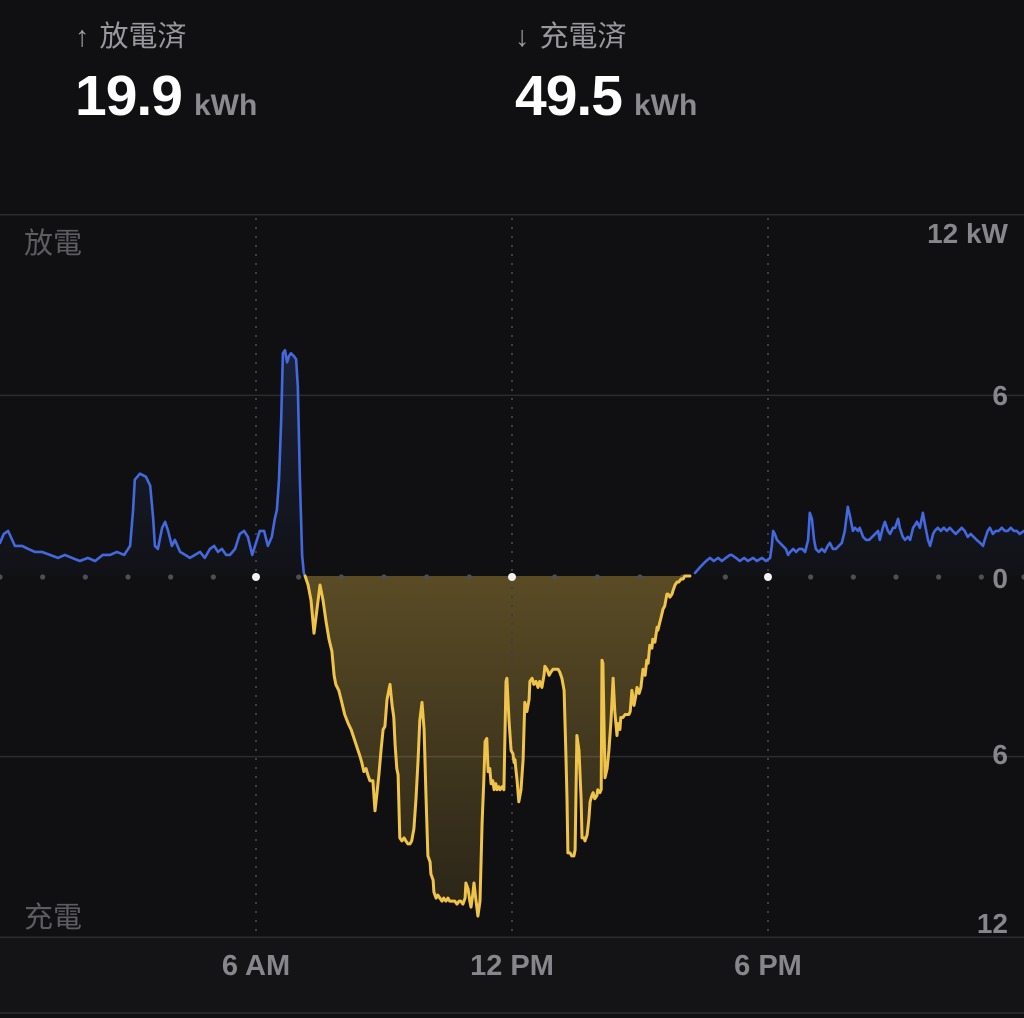 The image size is (1024, 1018). I want to click on charged-label: 充電済, so click(583, 37).